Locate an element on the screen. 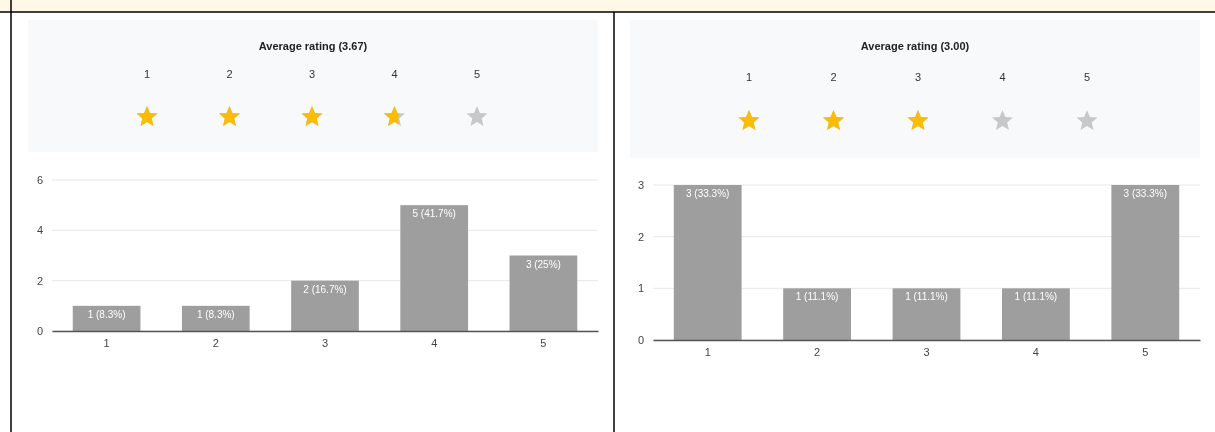  chart-title: Average rating (3.00) is located at coordinates (915, 46).